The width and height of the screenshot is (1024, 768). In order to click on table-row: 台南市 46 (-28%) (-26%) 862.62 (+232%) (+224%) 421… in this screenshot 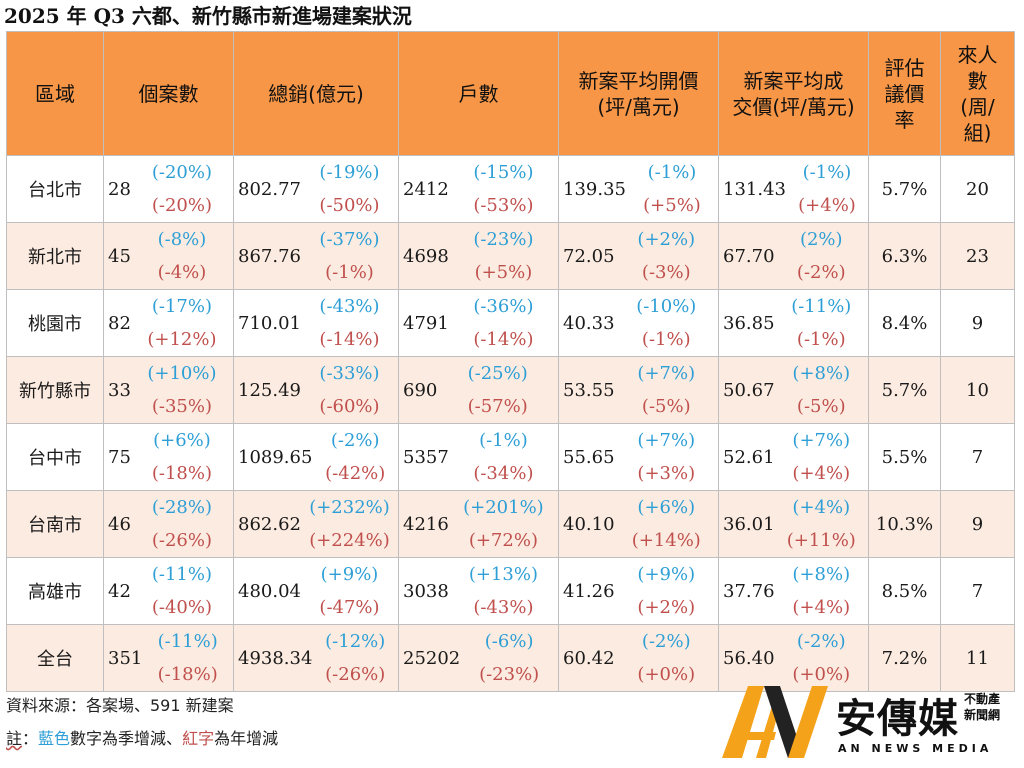, I will do `click(510, 524)`.